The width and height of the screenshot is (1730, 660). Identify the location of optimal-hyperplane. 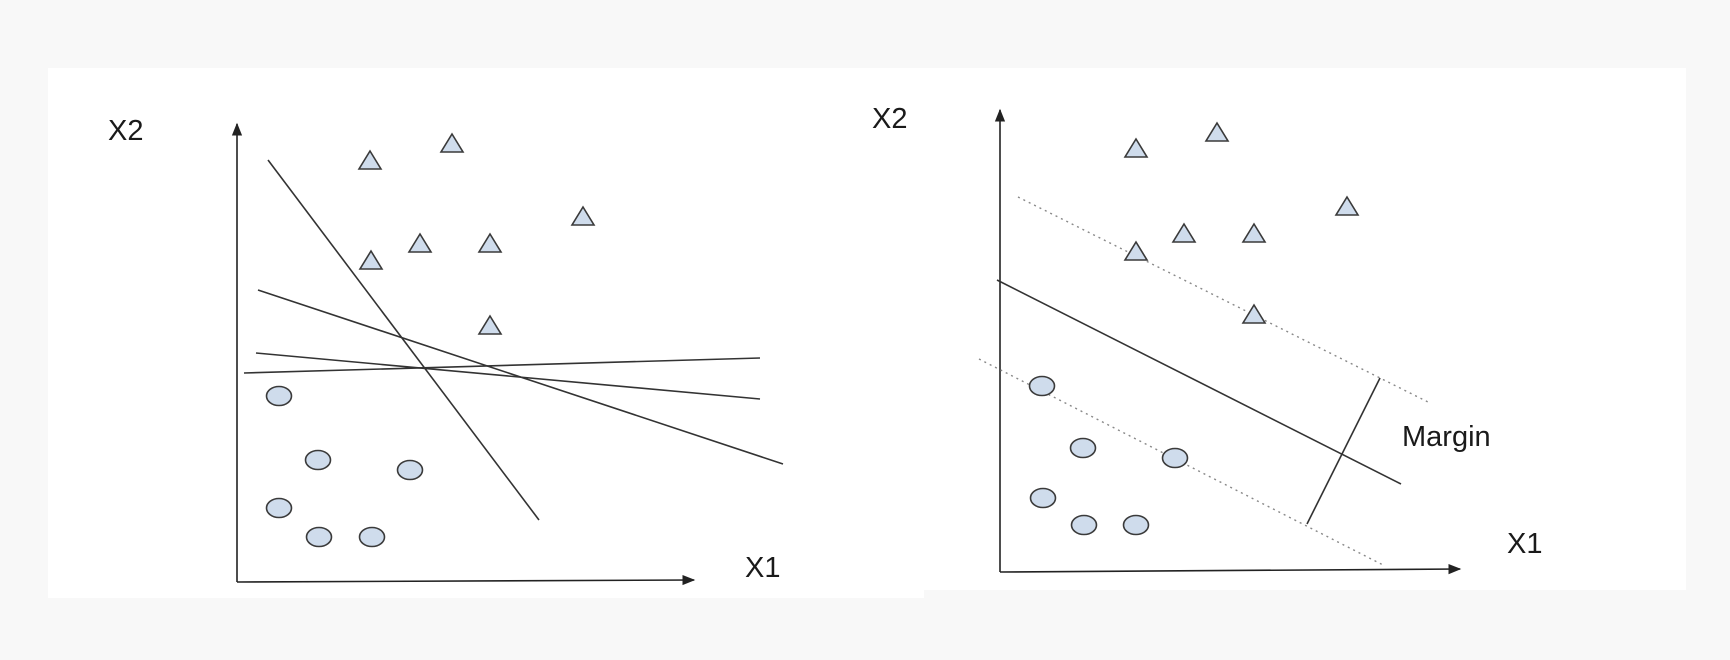
(1199, 382).